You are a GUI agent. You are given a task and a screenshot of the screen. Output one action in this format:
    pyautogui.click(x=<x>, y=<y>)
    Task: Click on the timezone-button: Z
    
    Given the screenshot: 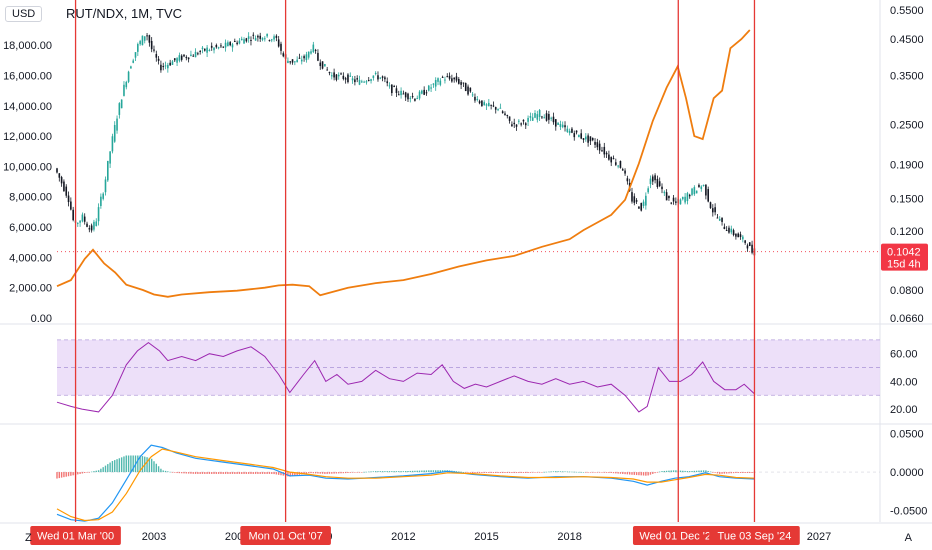 What is the action you would take?
    pyautogui.click(x=28, y=538)
    